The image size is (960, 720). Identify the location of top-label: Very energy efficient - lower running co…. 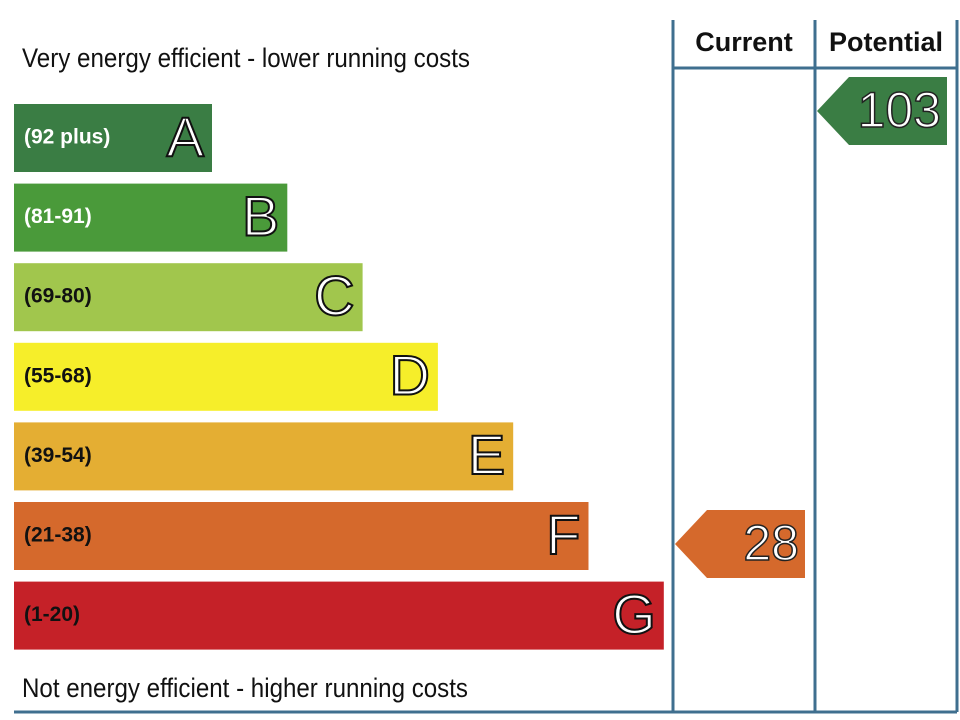
(246, 58).